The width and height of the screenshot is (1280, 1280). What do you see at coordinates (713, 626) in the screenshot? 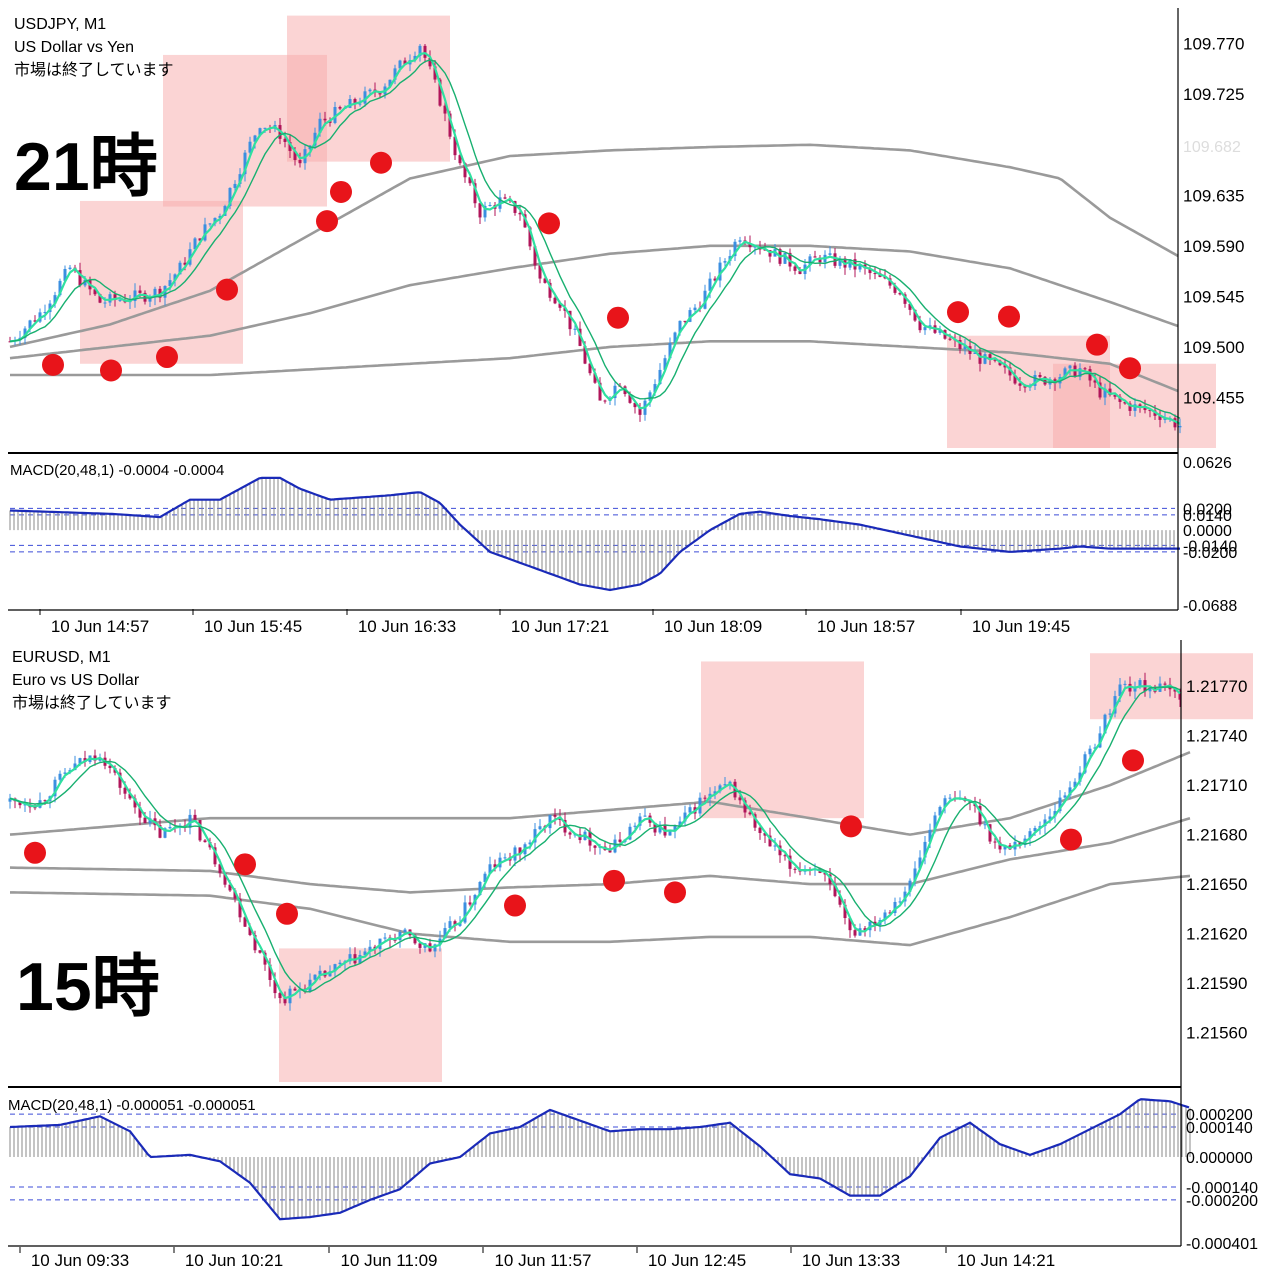
I see `usdjpy-time-tick-label: 10 Jun 18:09` at bounding box center [713, 626].